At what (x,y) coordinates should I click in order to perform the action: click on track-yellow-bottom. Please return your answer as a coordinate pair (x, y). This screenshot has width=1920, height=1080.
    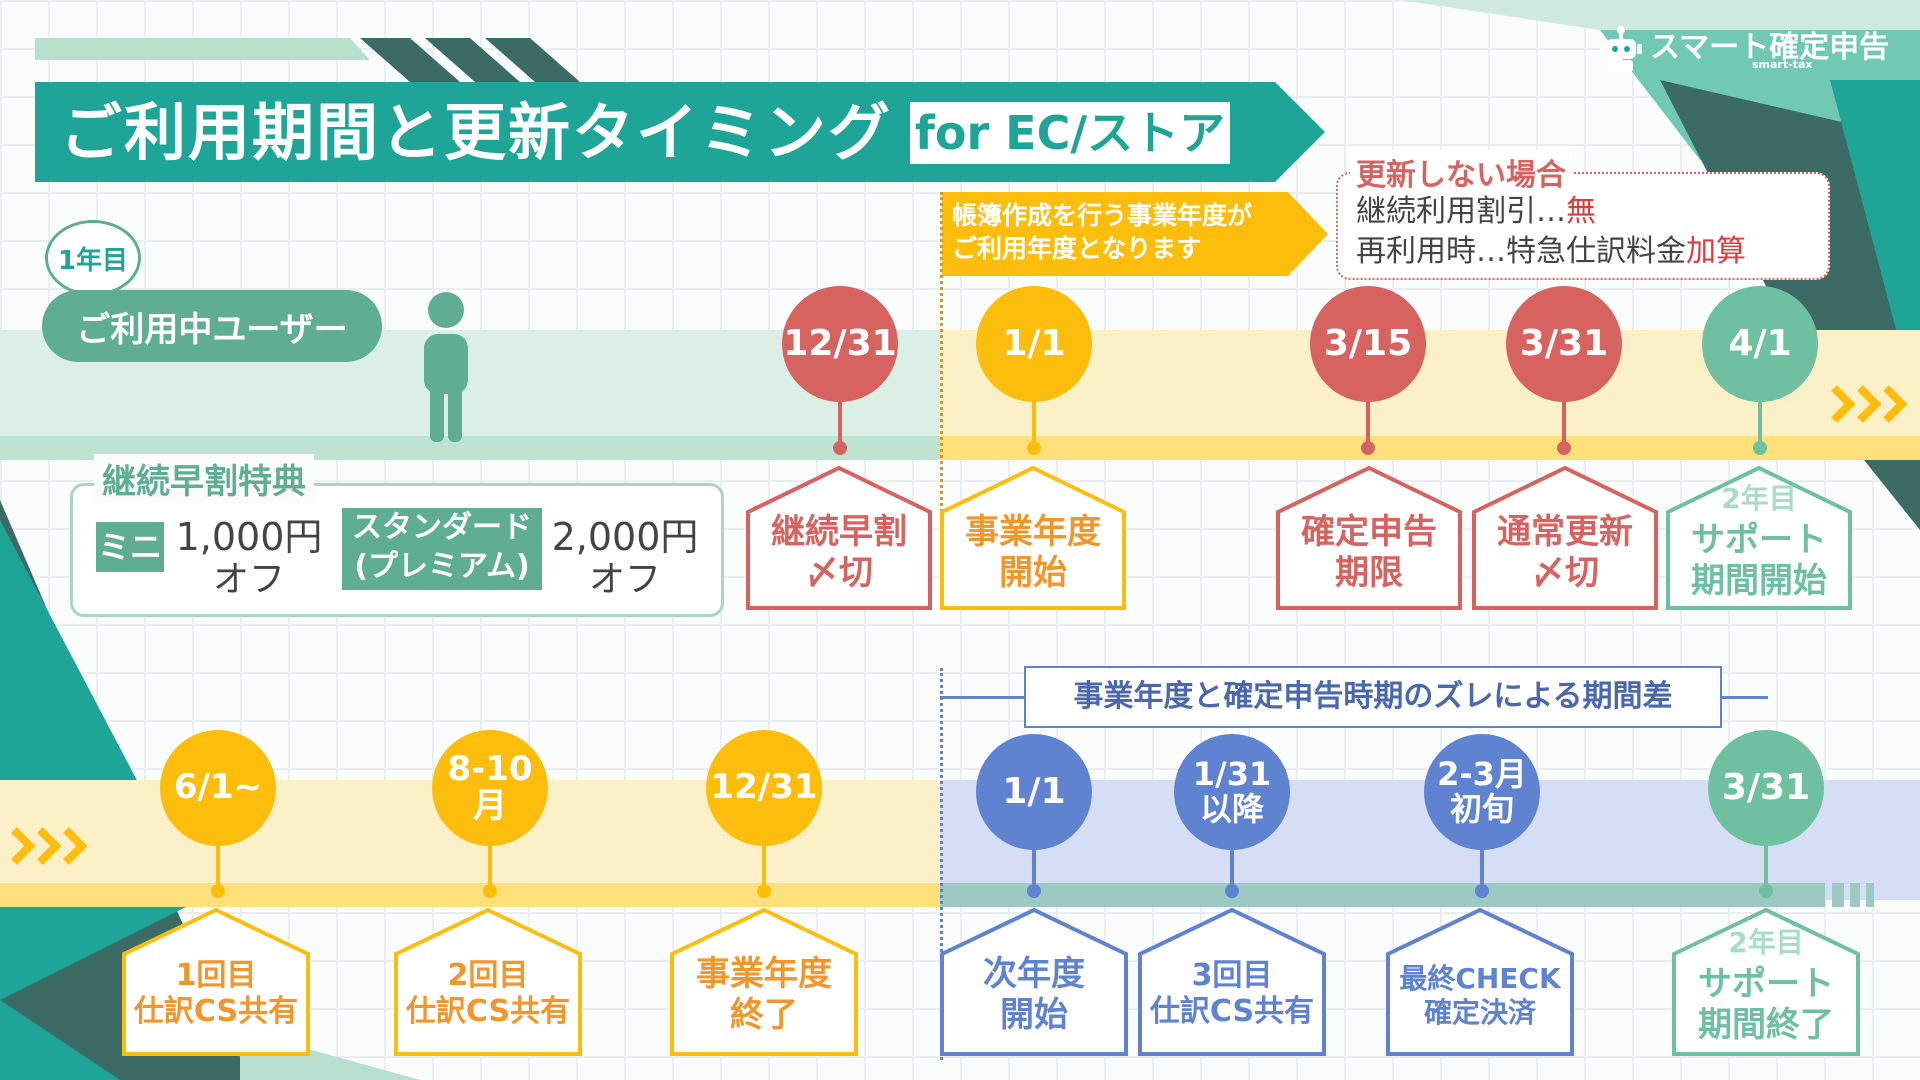
    Looking at the image, I should click on (470, 895).